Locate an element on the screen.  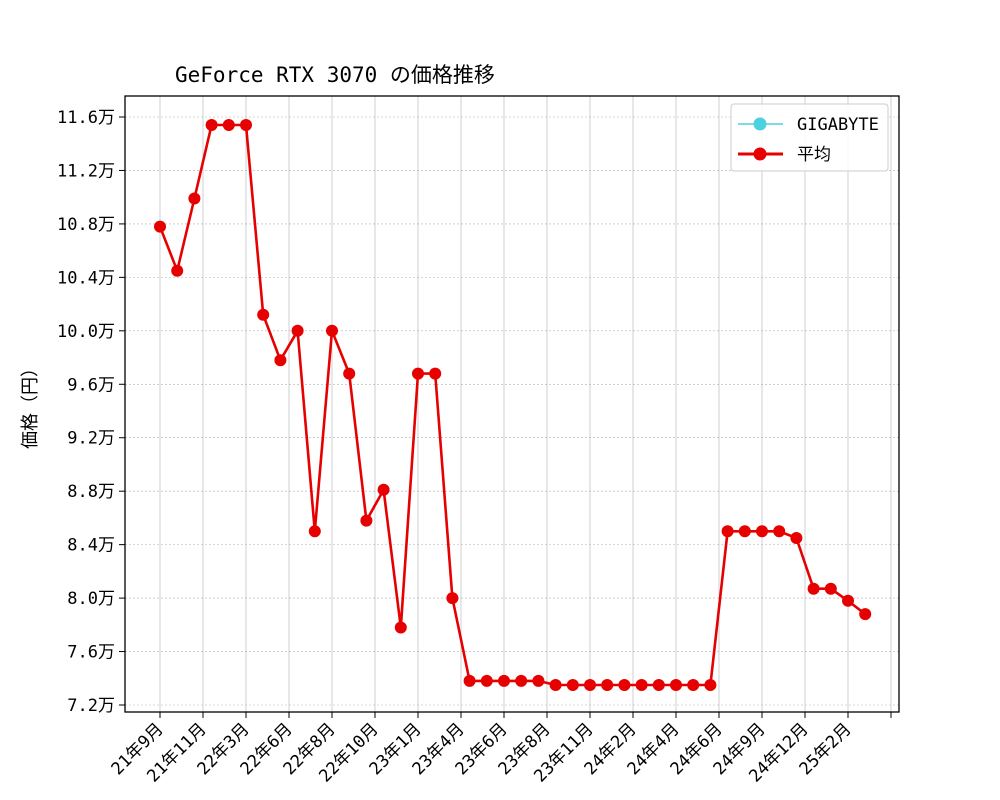
legend-label-gigabyte: GIGABYTE is located at coordinates (838, 125).